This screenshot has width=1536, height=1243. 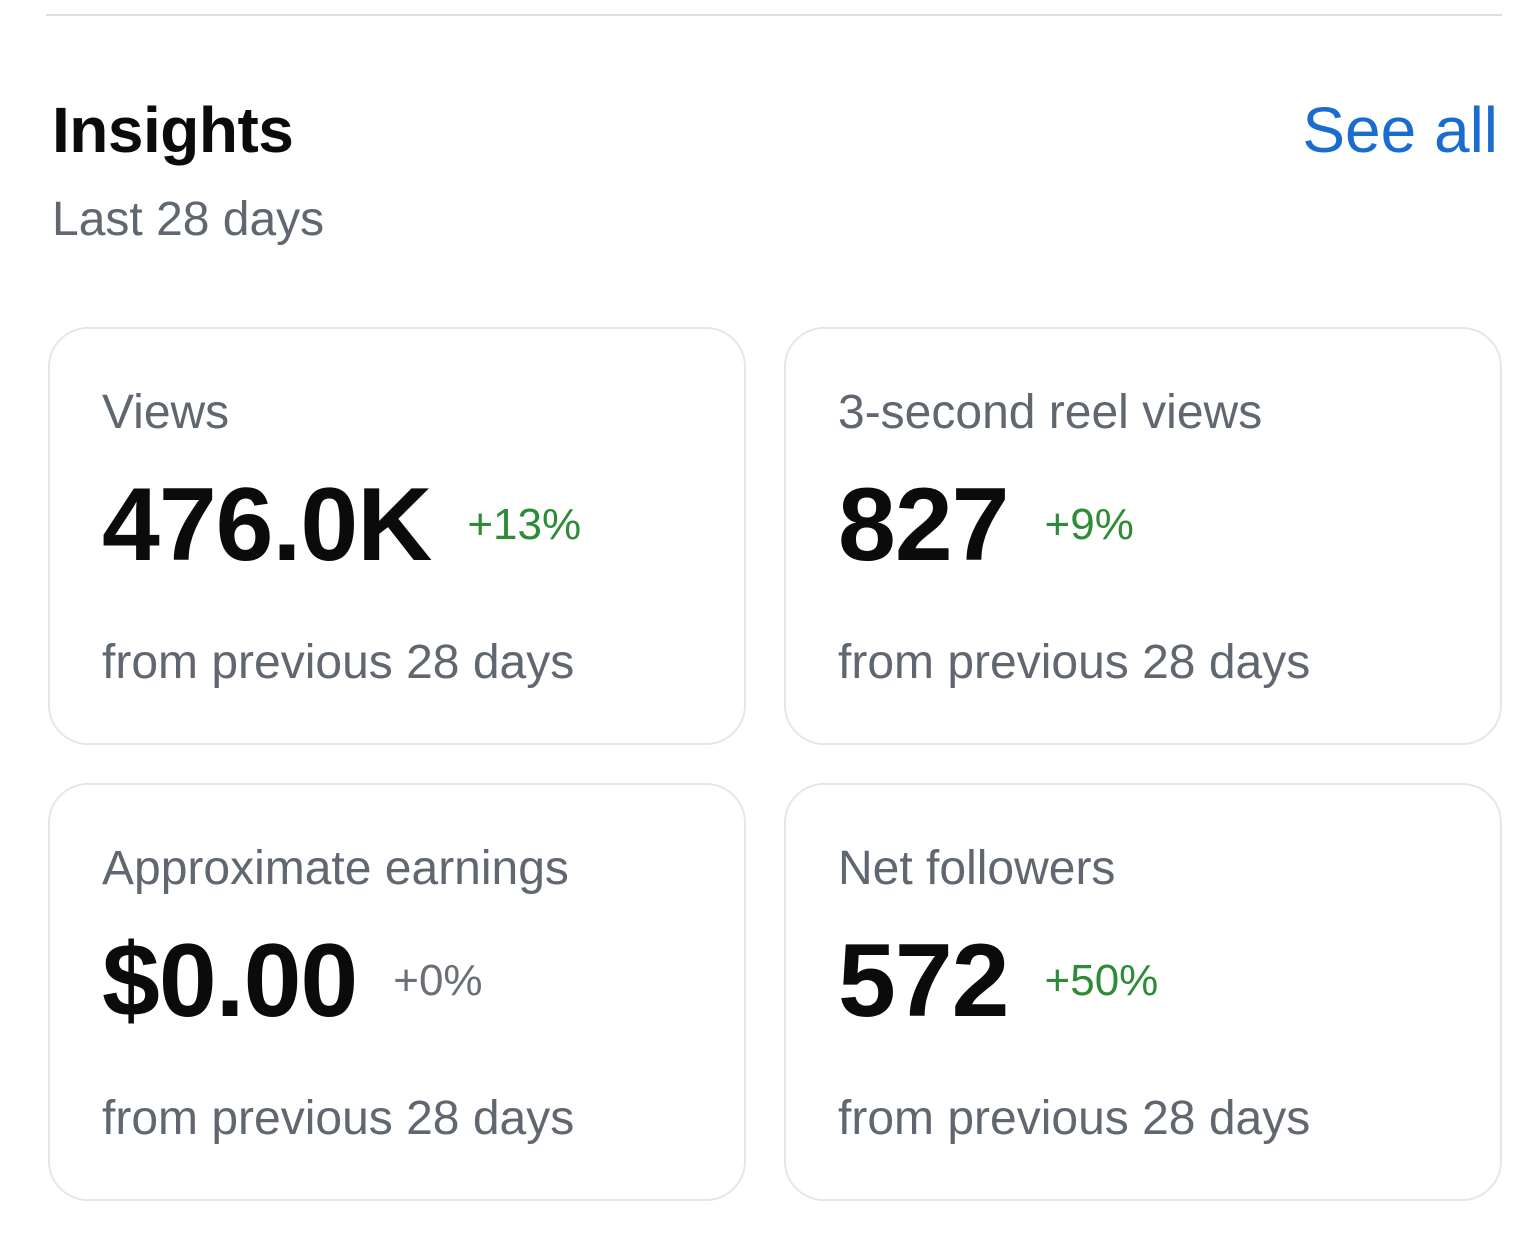 I want to click on top-divider, so click(x=774, y=15).